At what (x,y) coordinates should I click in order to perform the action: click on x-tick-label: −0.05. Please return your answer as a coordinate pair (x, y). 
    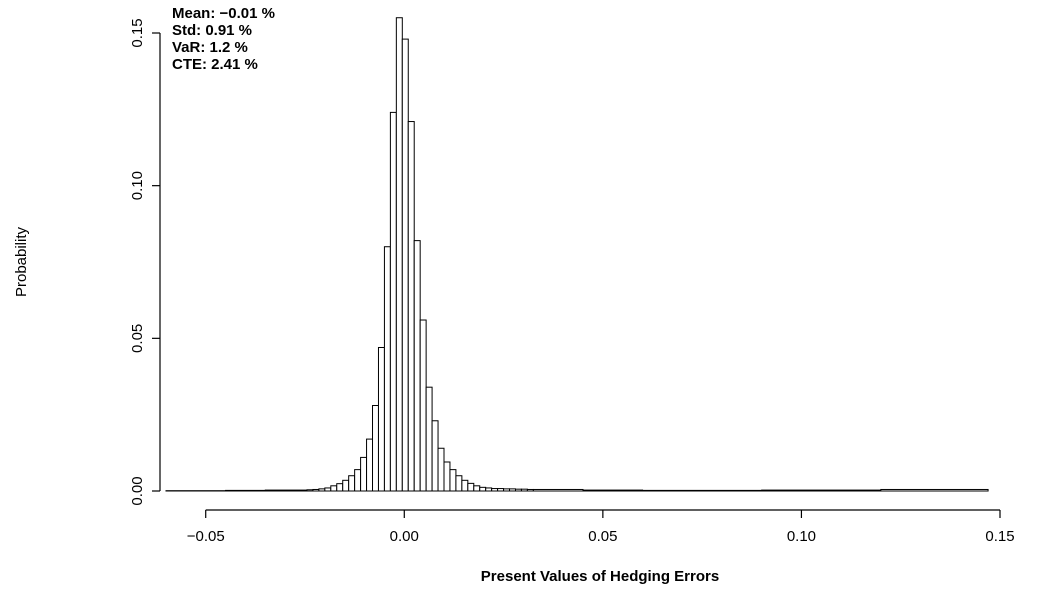
    Looking at the image, I should click on (206, 536).